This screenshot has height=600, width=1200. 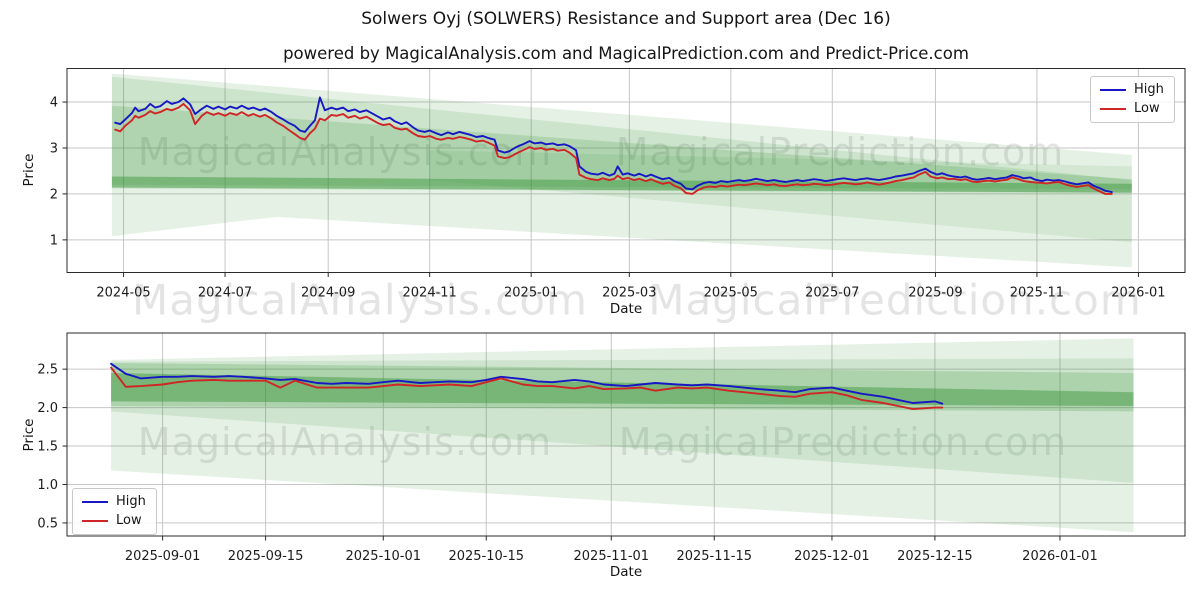 I want to click on x-tick-label: 2024-09, so click(x=328, y=293).